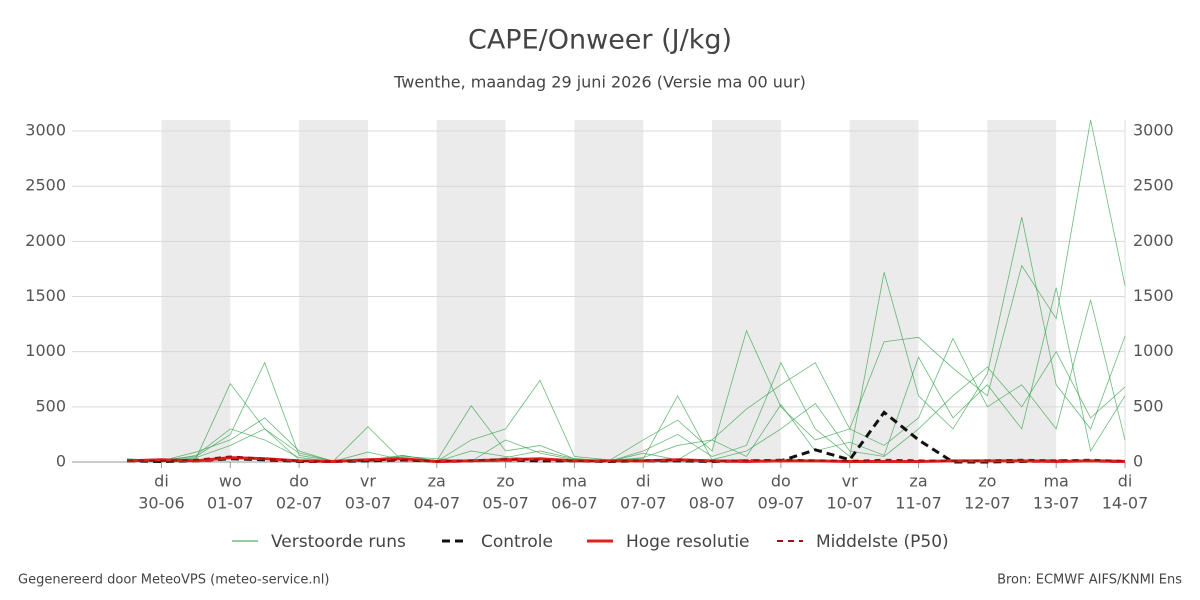 The image size is (1200, 600). Describe the element at coordinates (50, 405) in the screenshot. I see `y-tick-label: 500` at that location.